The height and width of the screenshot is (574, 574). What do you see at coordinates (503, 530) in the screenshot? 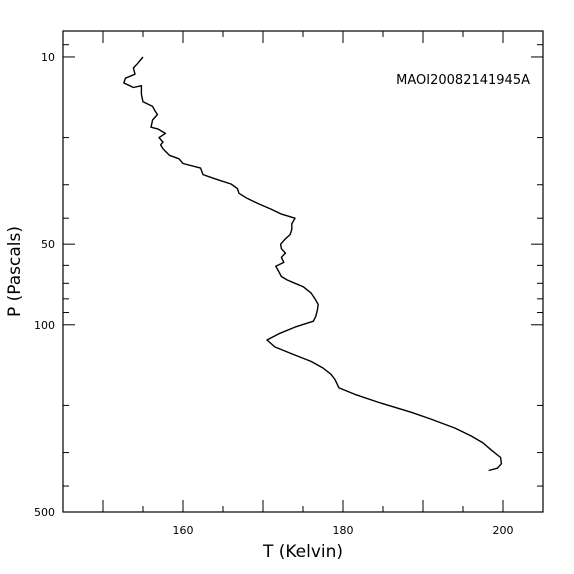
I see `x-tick-label: 200` at bounding box center [503, 530].